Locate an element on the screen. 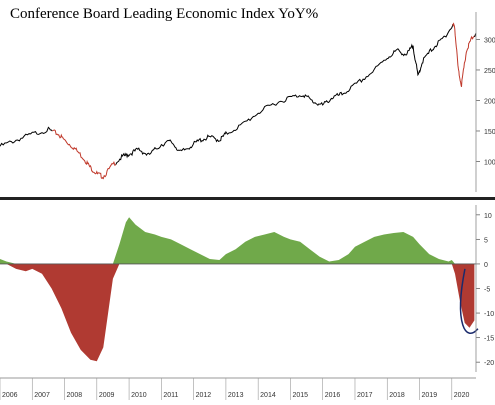 The height and width of the screenshot is (405, 495). xtick-label-2014: 2014 is located at coordinates (268, 395).